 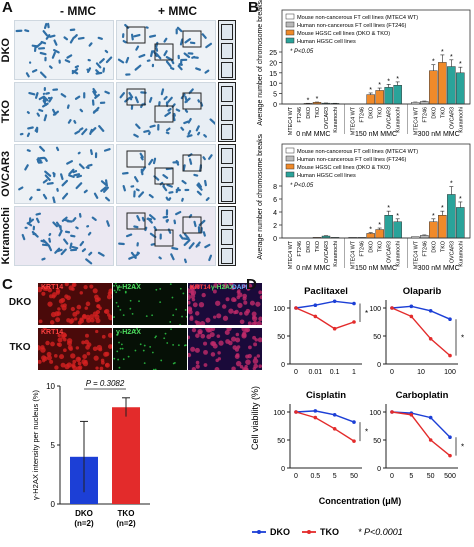 I want to click on row-label-ovcar3: OVCAR3, so click(x=6, y=174).